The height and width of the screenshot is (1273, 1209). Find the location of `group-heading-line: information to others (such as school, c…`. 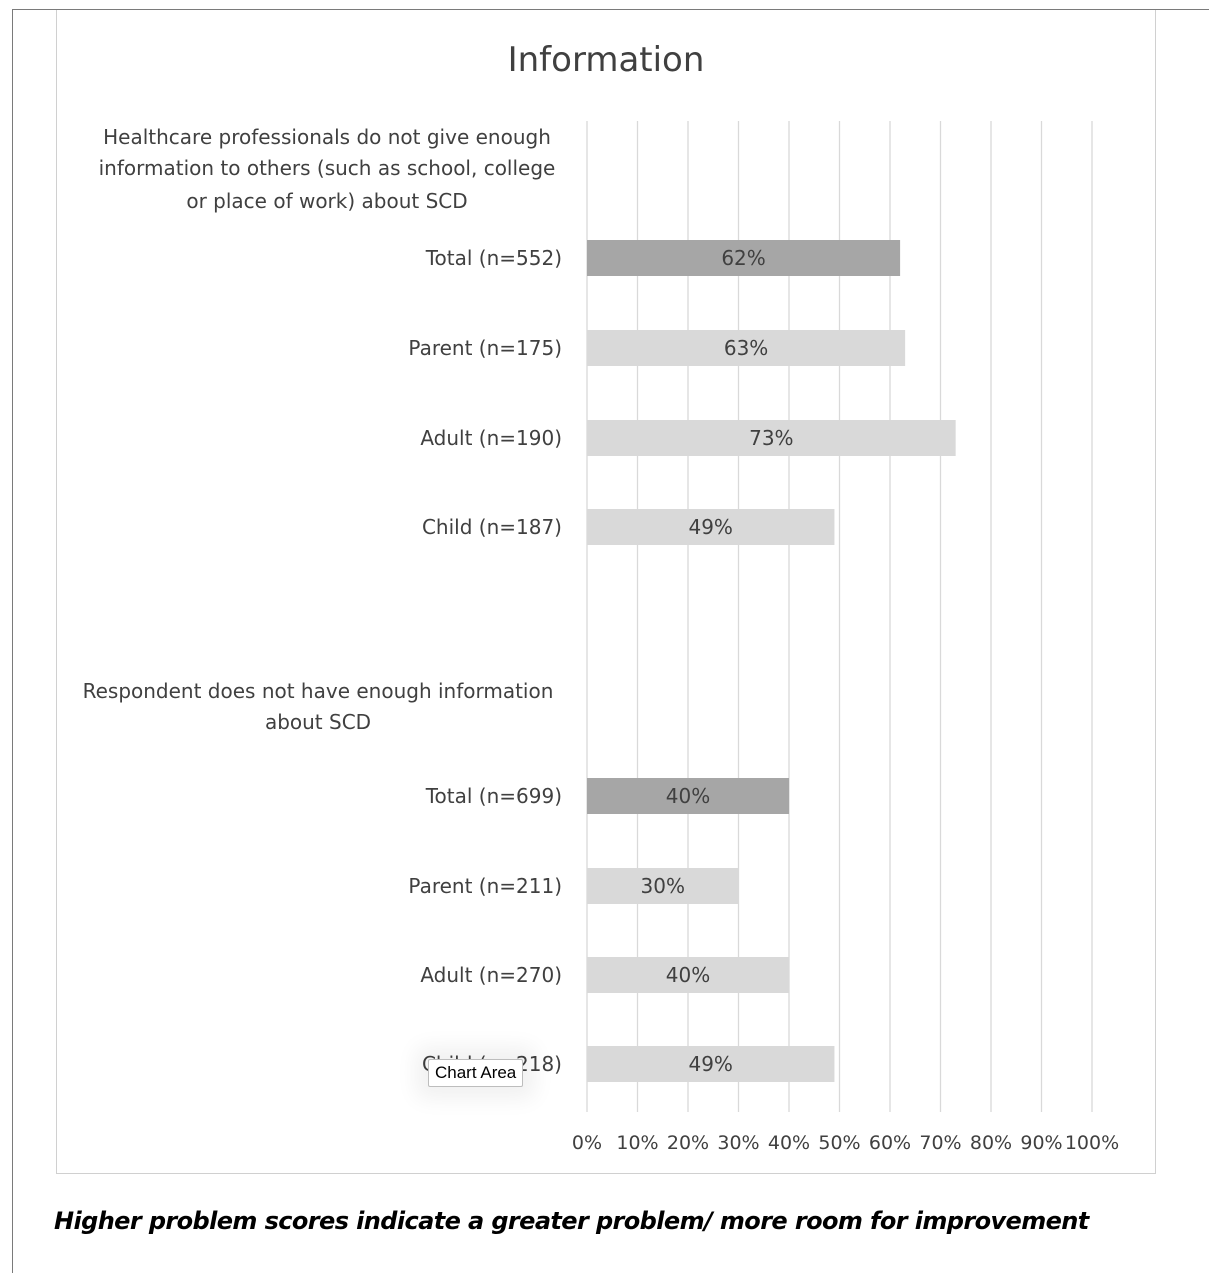

group-heading-line: information to others (such as school, c… is located at coordinates (327, 168).